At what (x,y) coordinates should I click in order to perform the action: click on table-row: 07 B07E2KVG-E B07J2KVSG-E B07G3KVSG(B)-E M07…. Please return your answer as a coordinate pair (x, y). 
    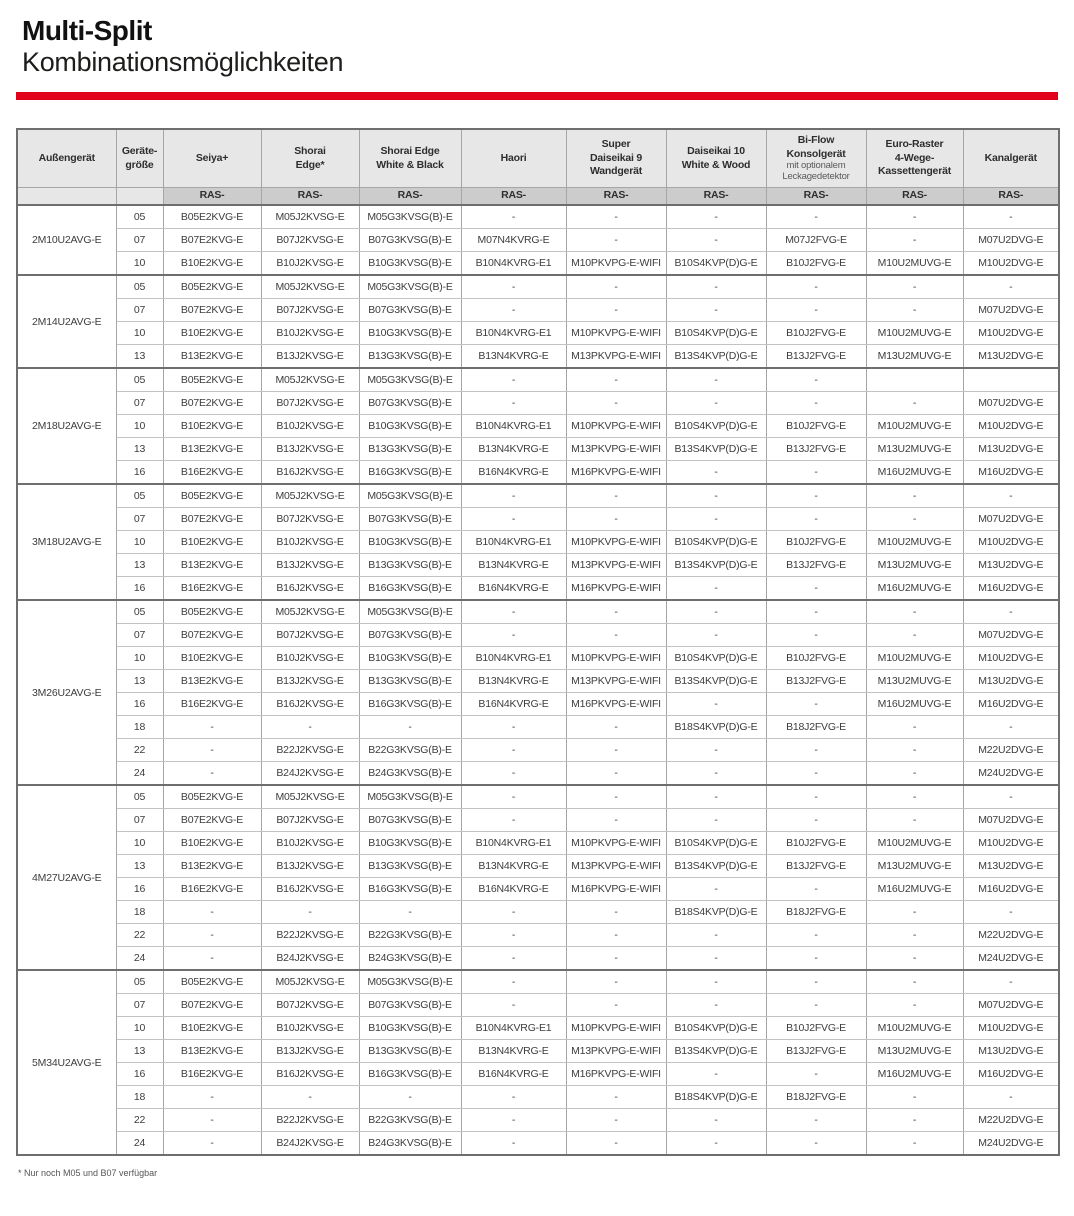
    Looking at the image, I should click on (538, 240).